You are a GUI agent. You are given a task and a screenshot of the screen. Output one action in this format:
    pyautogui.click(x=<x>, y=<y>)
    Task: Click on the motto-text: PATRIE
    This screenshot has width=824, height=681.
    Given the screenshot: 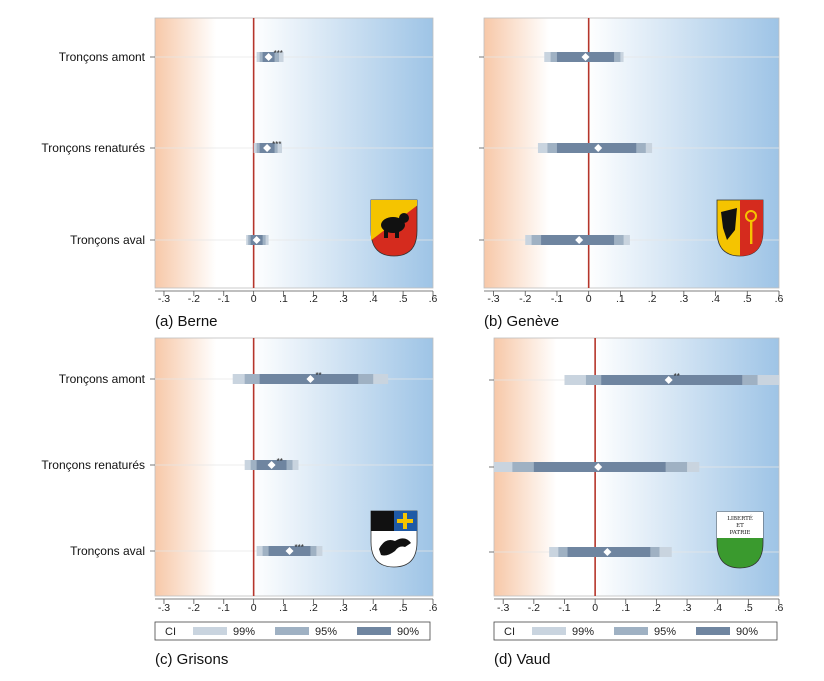 What is the action you would take?
    pyautogui.click(x=740, y=533)
    